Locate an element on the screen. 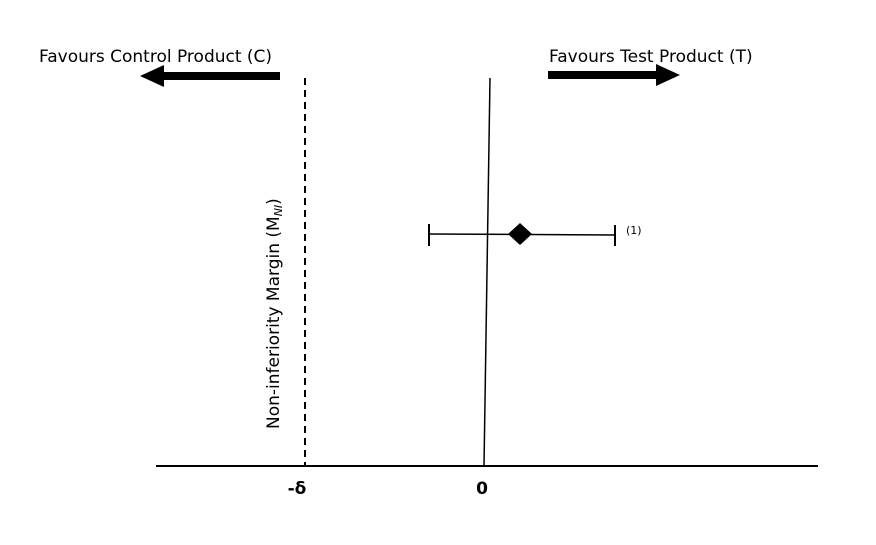 This screenshot has height=545, width=876. margin-label-close: ) is located at coordinates (274, 201).